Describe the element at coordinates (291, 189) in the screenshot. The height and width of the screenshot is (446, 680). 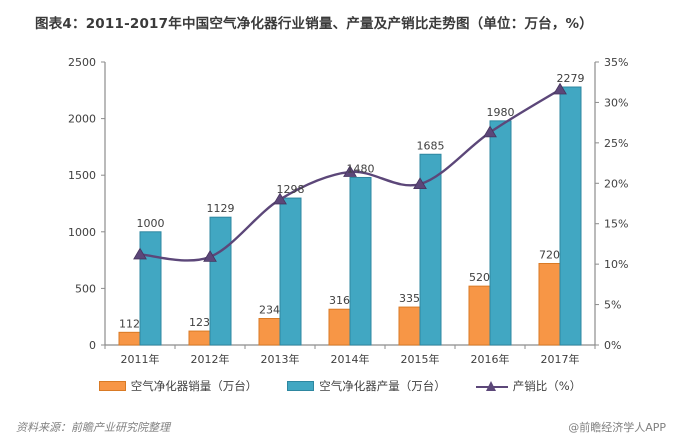
I see `production-value-label: 1298` at that location.